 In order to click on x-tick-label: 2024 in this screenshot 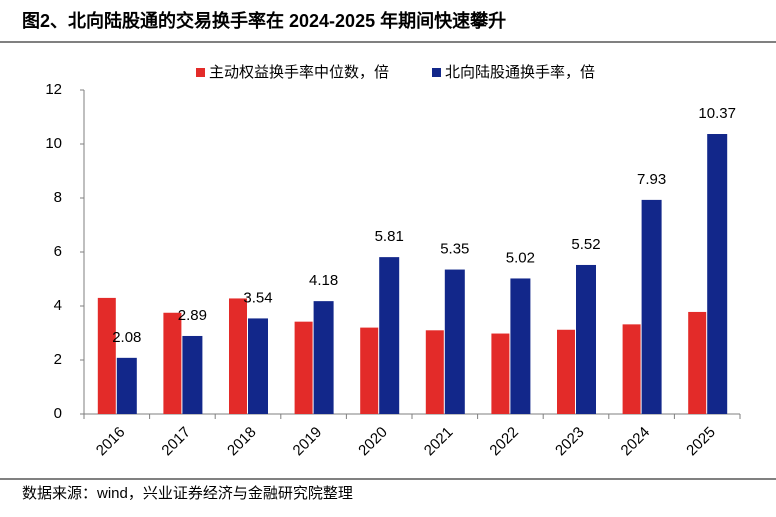, I will do `click(636, 442)`.